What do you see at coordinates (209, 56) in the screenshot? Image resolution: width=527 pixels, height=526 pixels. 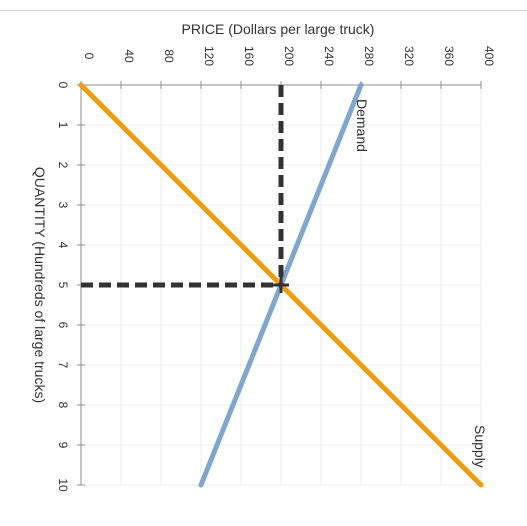 I see `price-tick-label-120: 120` at bounding box center [209, 56].